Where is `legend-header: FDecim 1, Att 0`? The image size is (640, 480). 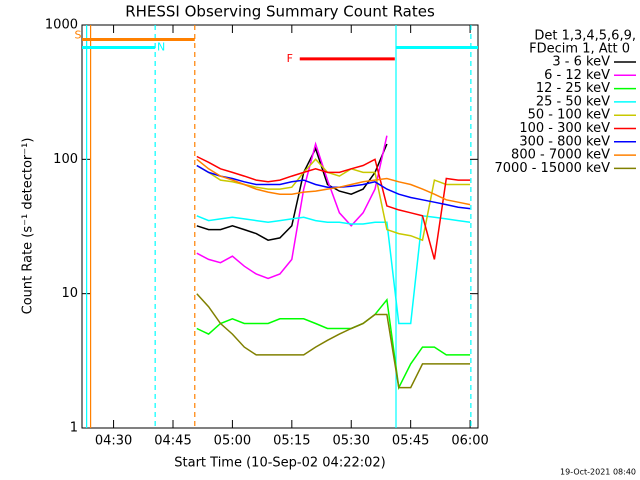
legend-header: FDecim 1, Att 0 is located at coordinates (579, 49).